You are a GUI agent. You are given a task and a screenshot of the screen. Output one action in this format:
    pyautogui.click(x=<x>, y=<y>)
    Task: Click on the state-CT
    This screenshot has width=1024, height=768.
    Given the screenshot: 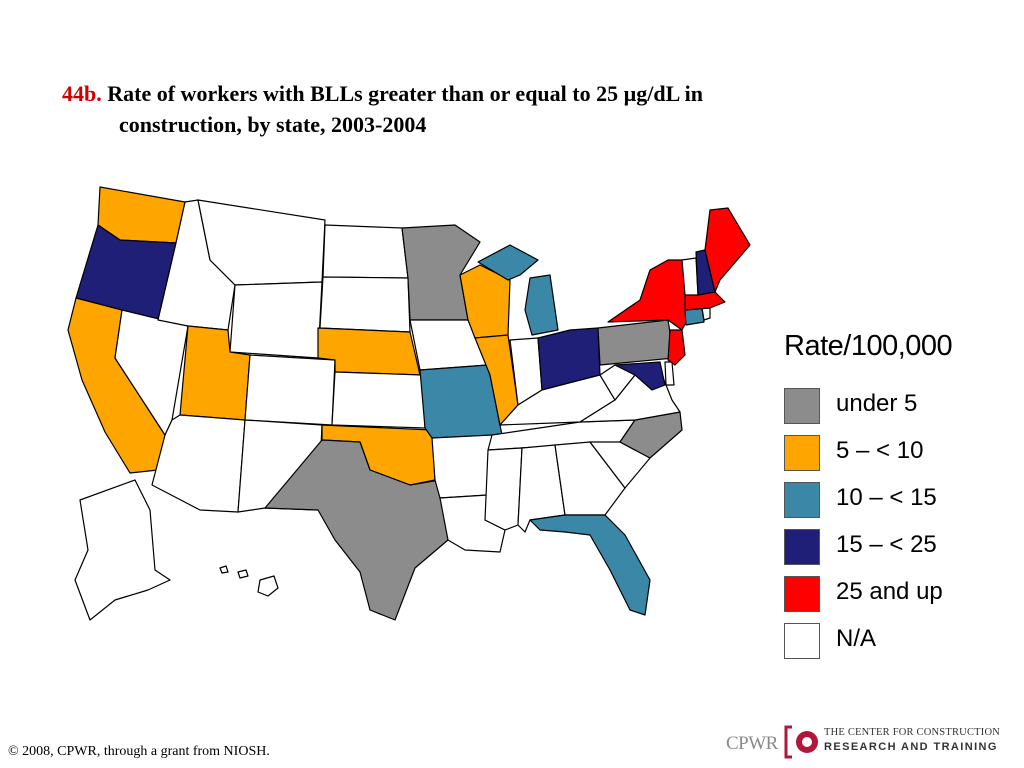 What is the action you would take?
    pyautogui.click(x=694, y=316)
    